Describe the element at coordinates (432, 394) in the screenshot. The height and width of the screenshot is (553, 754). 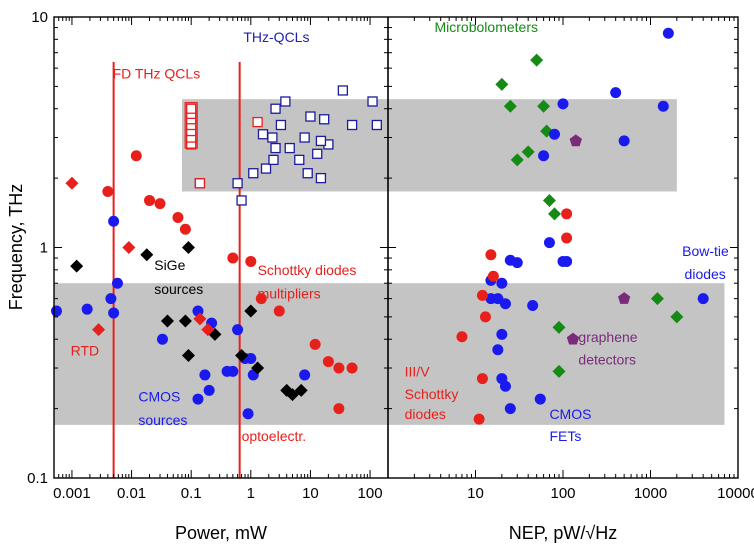
I see `chart-annotation: Schottky` at that location.